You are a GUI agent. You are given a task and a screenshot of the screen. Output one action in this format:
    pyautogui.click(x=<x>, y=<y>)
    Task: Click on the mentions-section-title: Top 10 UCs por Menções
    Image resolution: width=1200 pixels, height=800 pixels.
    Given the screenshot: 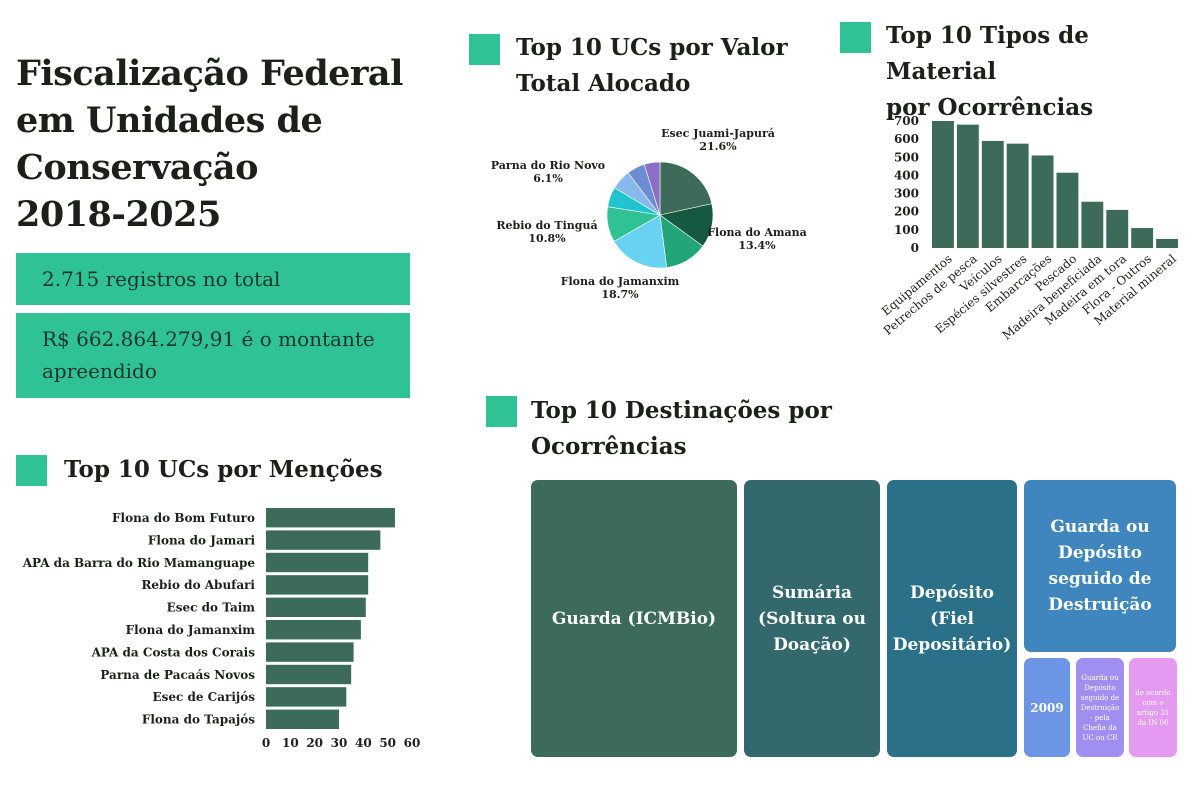 What is the action you would take?
    pyautogui.click(x=223, y=469)
    